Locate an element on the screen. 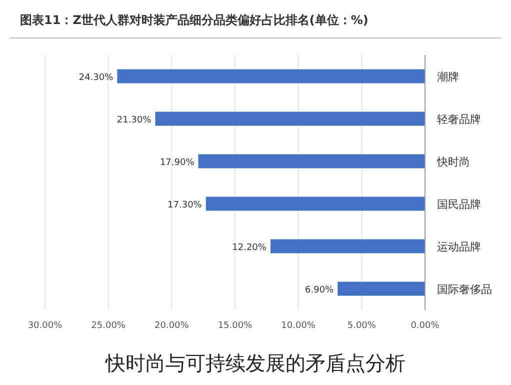 The height and width of the screenshot is (385, 511). x-tick-label: 10.00% is located at coordinates (298, 326).